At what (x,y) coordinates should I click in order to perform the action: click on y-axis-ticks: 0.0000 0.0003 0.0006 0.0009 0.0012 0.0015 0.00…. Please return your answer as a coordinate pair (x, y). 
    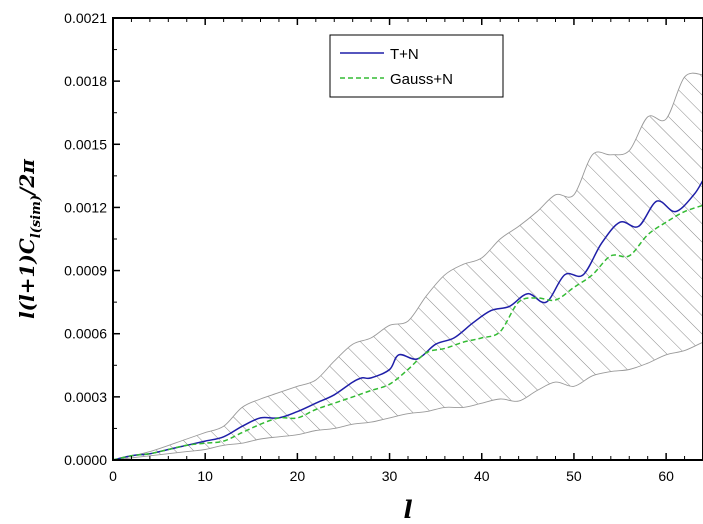
    Looking at the image, I should click on (92, 239).